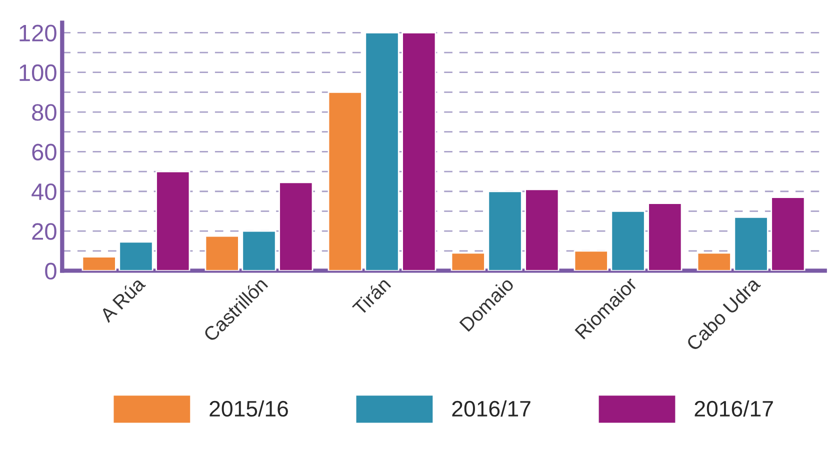 The height and width of the screenshot is (455, 829). I want to click on y-tick-label: 20, so click(44, 231).